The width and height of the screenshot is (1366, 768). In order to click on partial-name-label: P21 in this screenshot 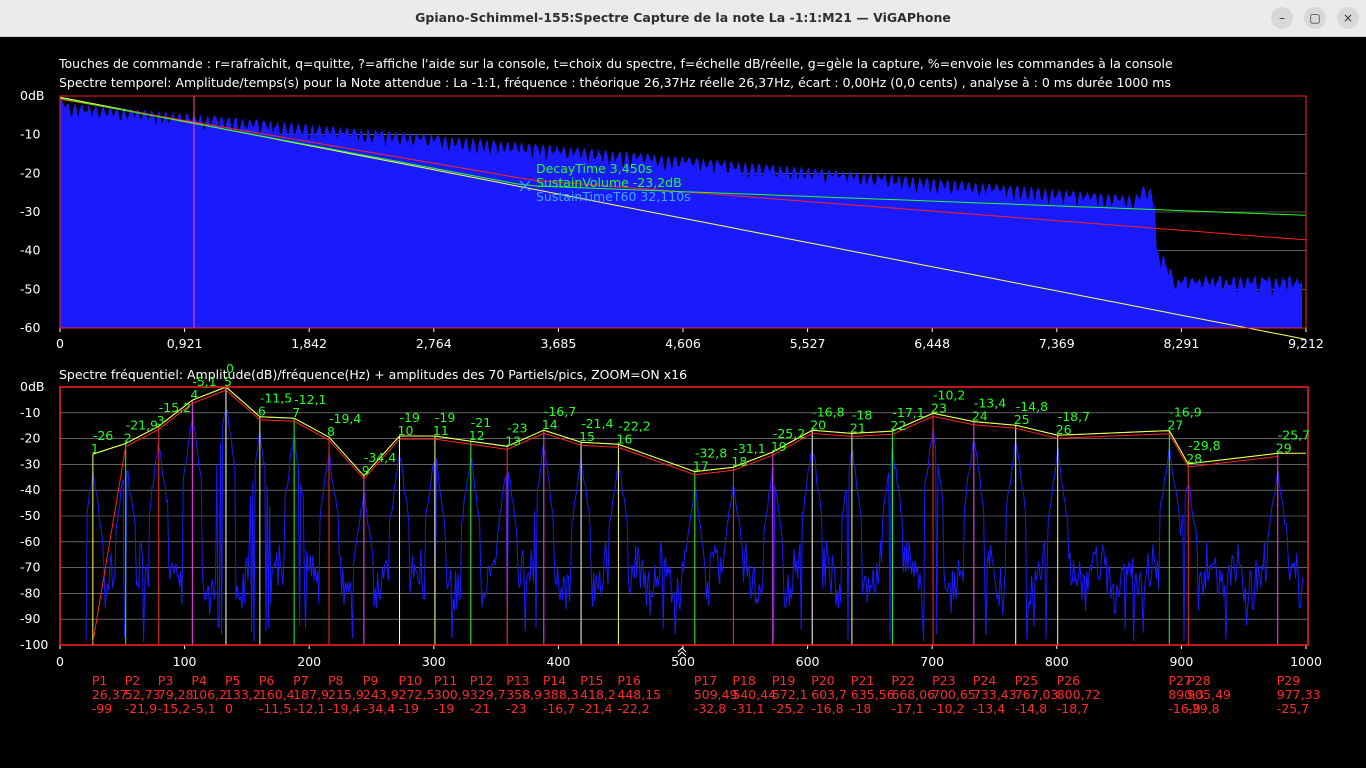, I will do `click(862, 680)`.